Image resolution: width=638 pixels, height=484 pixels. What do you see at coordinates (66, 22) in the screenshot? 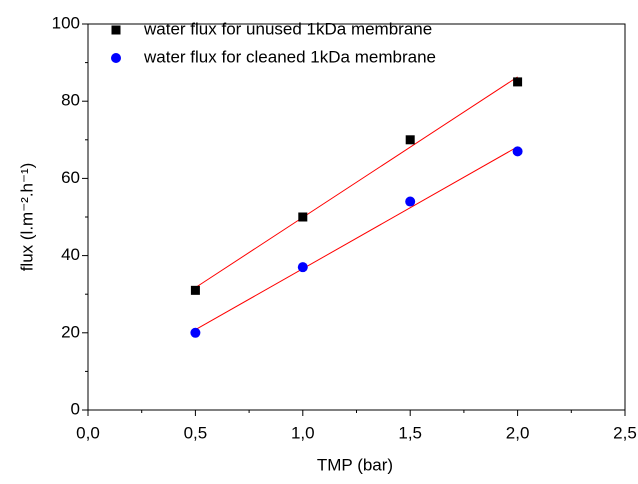
I see `y-tick-label: 100` at bounding box center [66, 22].